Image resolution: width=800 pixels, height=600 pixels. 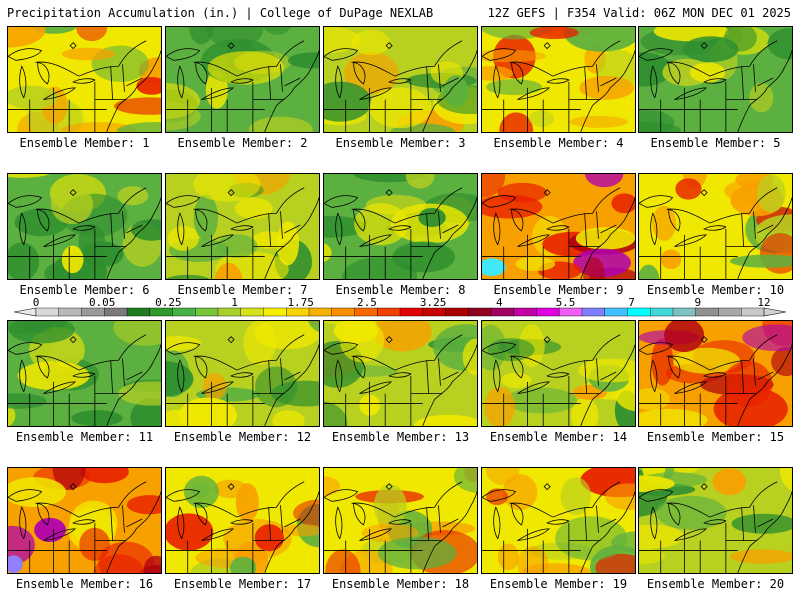 I want to click on colorbar-tick-label: 1.75, so click(x=300, y=303).